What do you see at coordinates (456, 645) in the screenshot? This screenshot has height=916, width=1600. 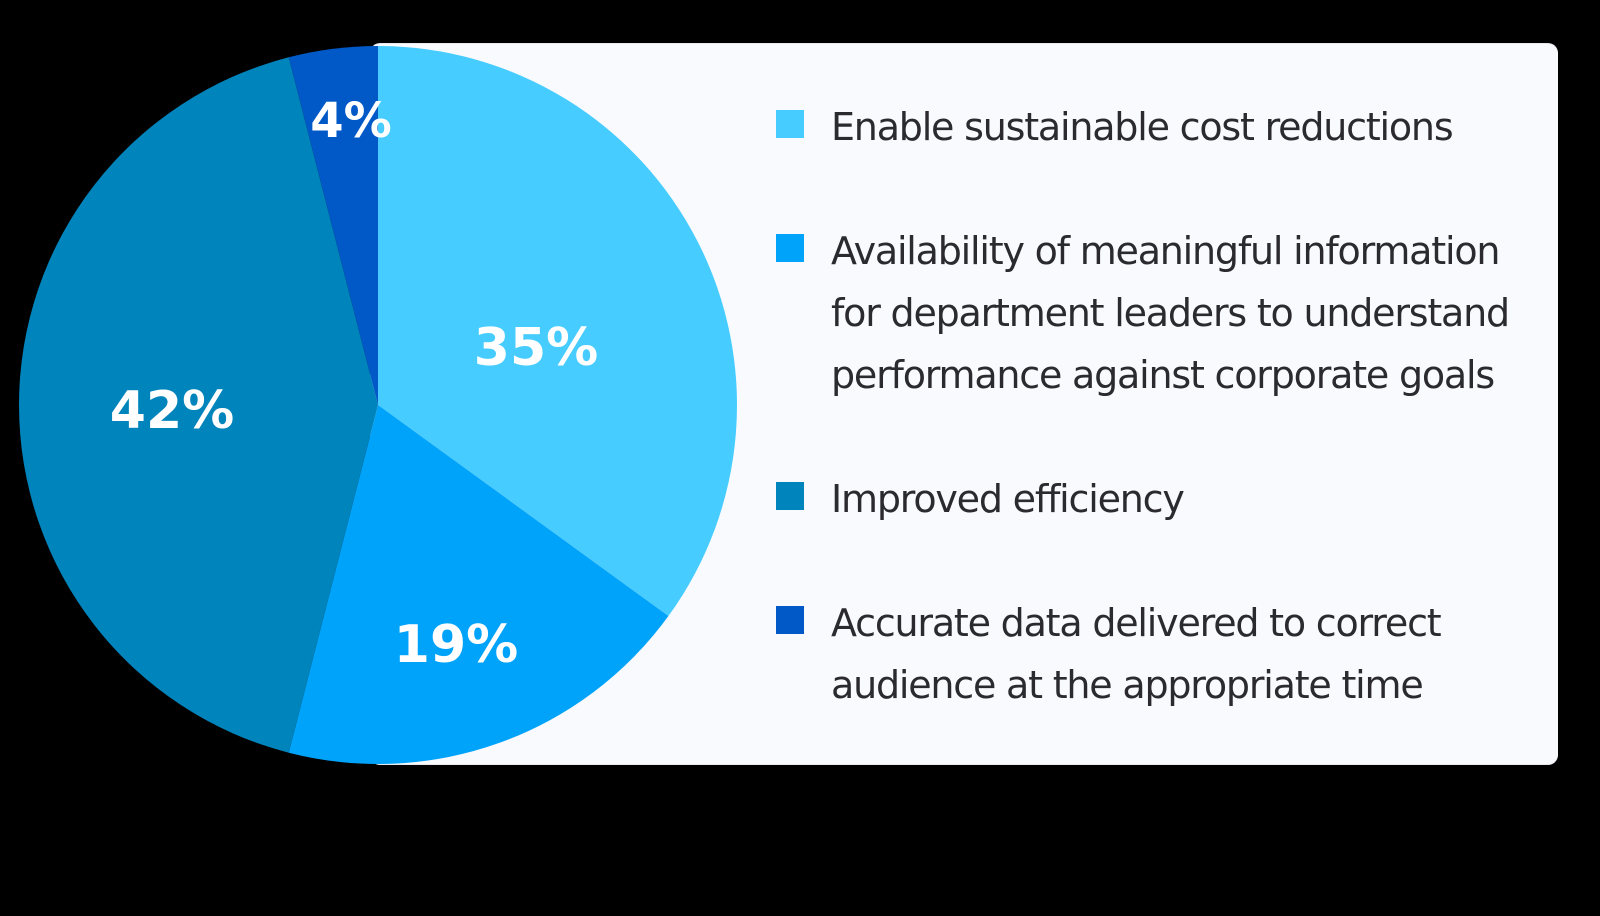 I see `slice-label-19: 19%` at bounding box center [456, 645].